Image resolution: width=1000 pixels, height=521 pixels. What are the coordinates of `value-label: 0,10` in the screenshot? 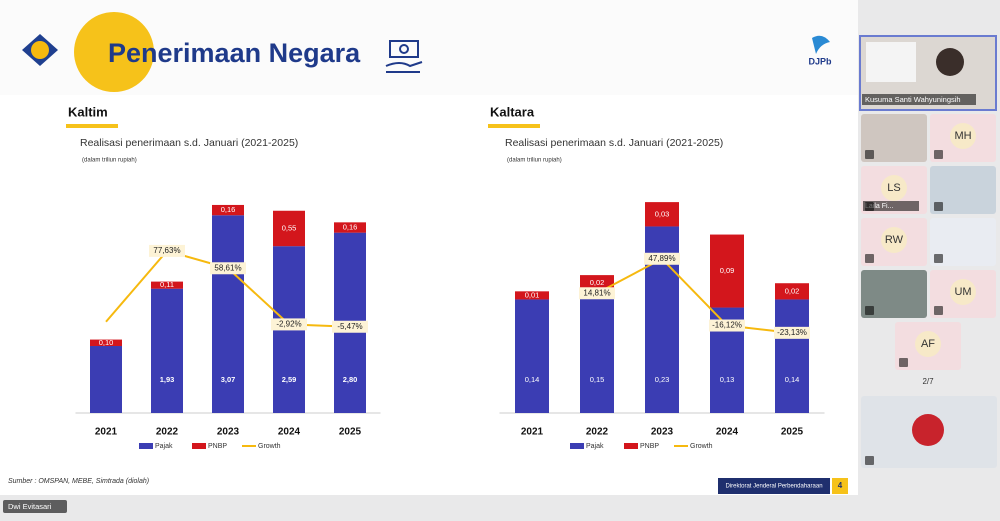 It's located at (106, 342).